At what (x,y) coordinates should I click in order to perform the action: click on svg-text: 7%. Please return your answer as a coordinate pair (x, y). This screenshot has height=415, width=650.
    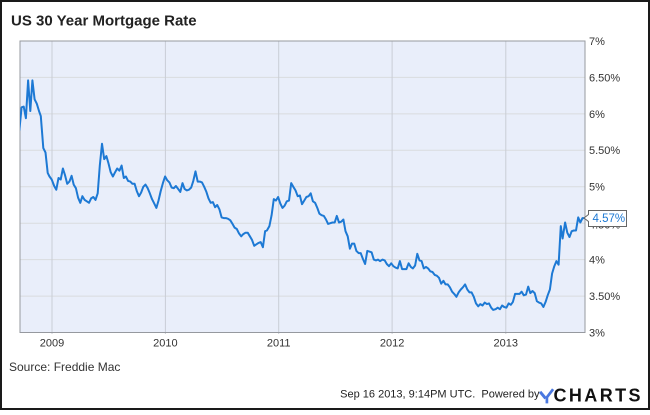
    Looking at the image, I should click on (597, 42).